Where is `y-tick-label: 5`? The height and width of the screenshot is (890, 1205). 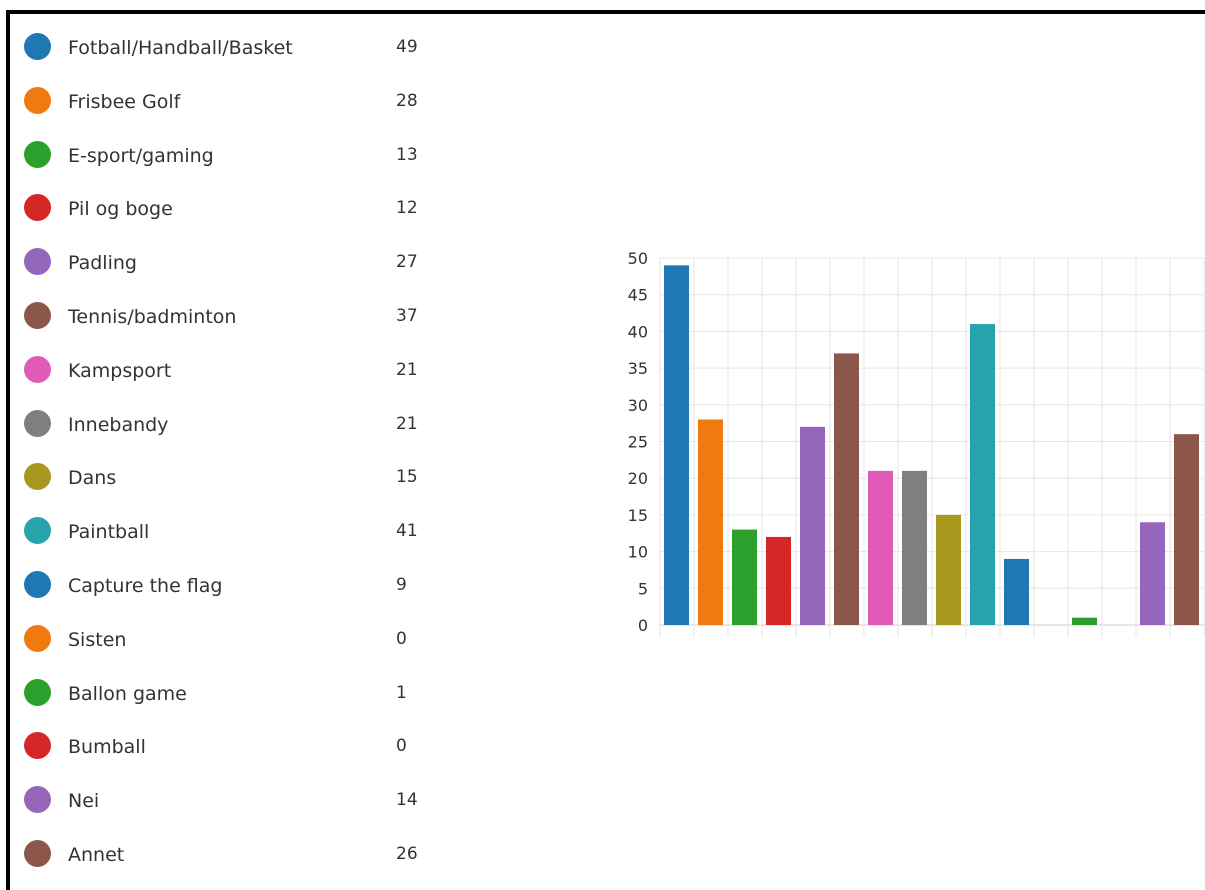
y-tick-label: 5 is located at coordinates (643, 588).